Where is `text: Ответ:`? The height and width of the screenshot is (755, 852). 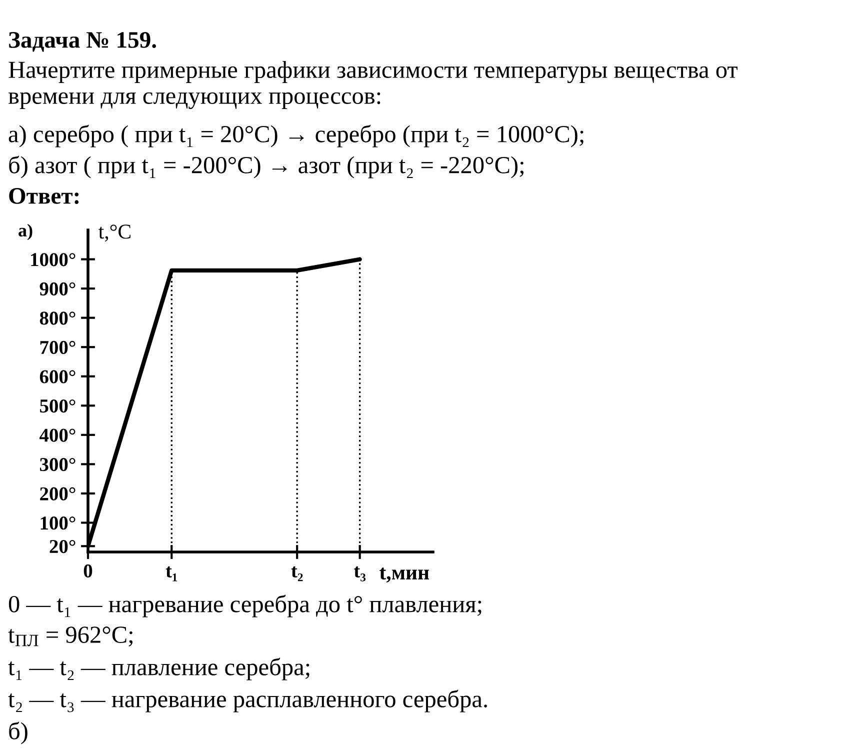
text: Ответ: is located at coordinates (44, 196).